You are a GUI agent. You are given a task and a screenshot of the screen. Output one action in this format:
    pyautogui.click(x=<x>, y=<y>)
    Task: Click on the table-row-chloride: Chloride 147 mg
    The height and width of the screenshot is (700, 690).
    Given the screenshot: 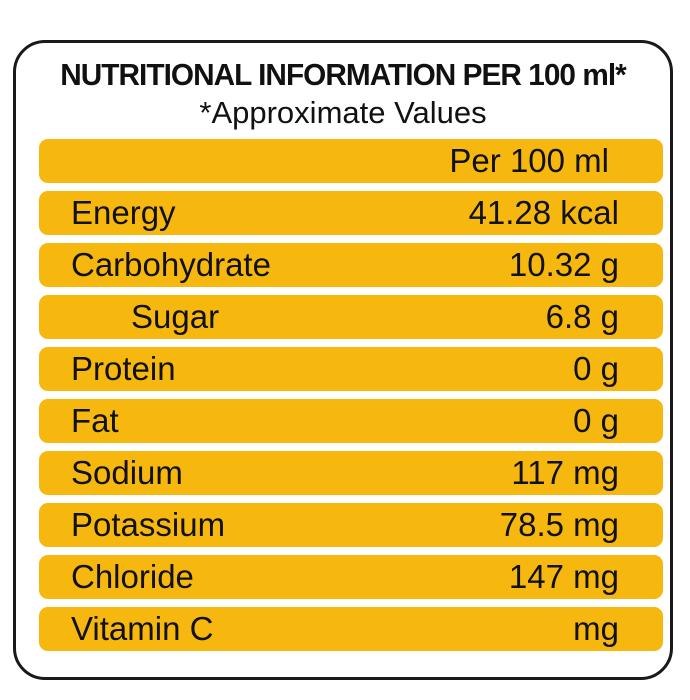 What is the action you would take?
    pyautogui.click(x=351, y=577)
    